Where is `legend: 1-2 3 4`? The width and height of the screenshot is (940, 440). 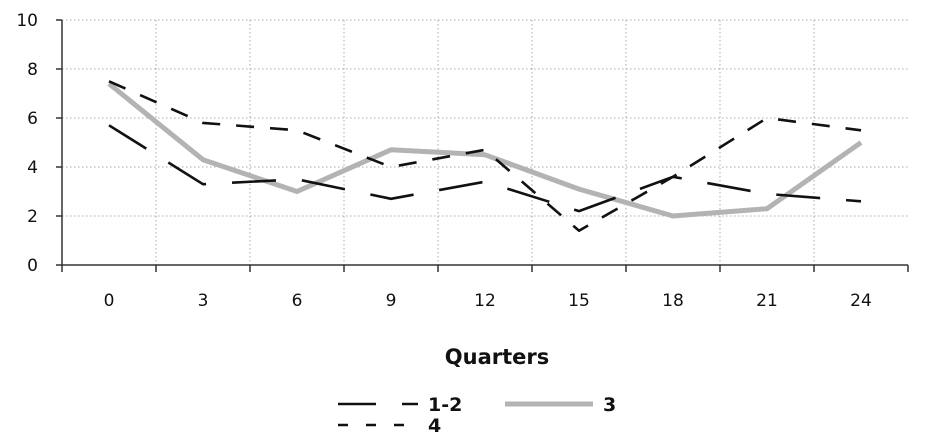
legend: 1-2 3 4 is located at coordinates (477, 415).